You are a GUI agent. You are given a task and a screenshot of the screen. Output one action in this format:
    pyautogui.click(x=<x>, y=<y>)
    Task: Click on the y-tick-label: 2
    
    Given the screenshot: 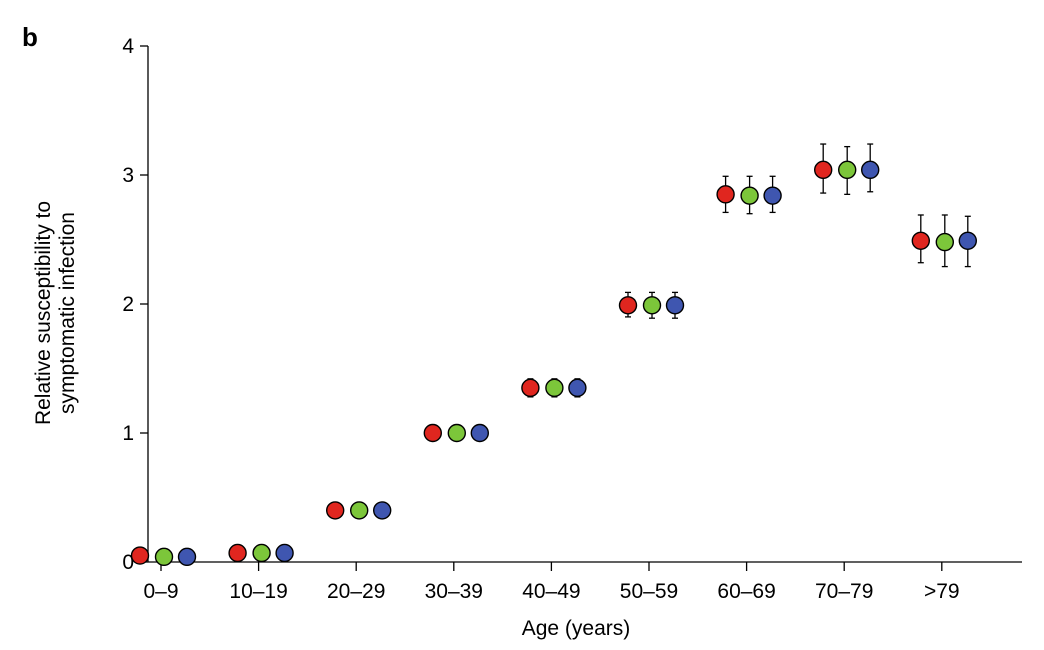 What is the action you would take?
    pyautogui.click(x=128, y=304)
    